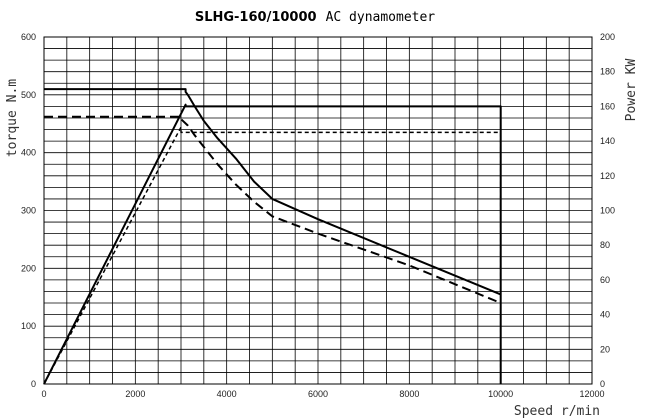  Describe the element at coordinates (33, 384) in the screenshot. I see `y-left-tick-label: 0` at that location.